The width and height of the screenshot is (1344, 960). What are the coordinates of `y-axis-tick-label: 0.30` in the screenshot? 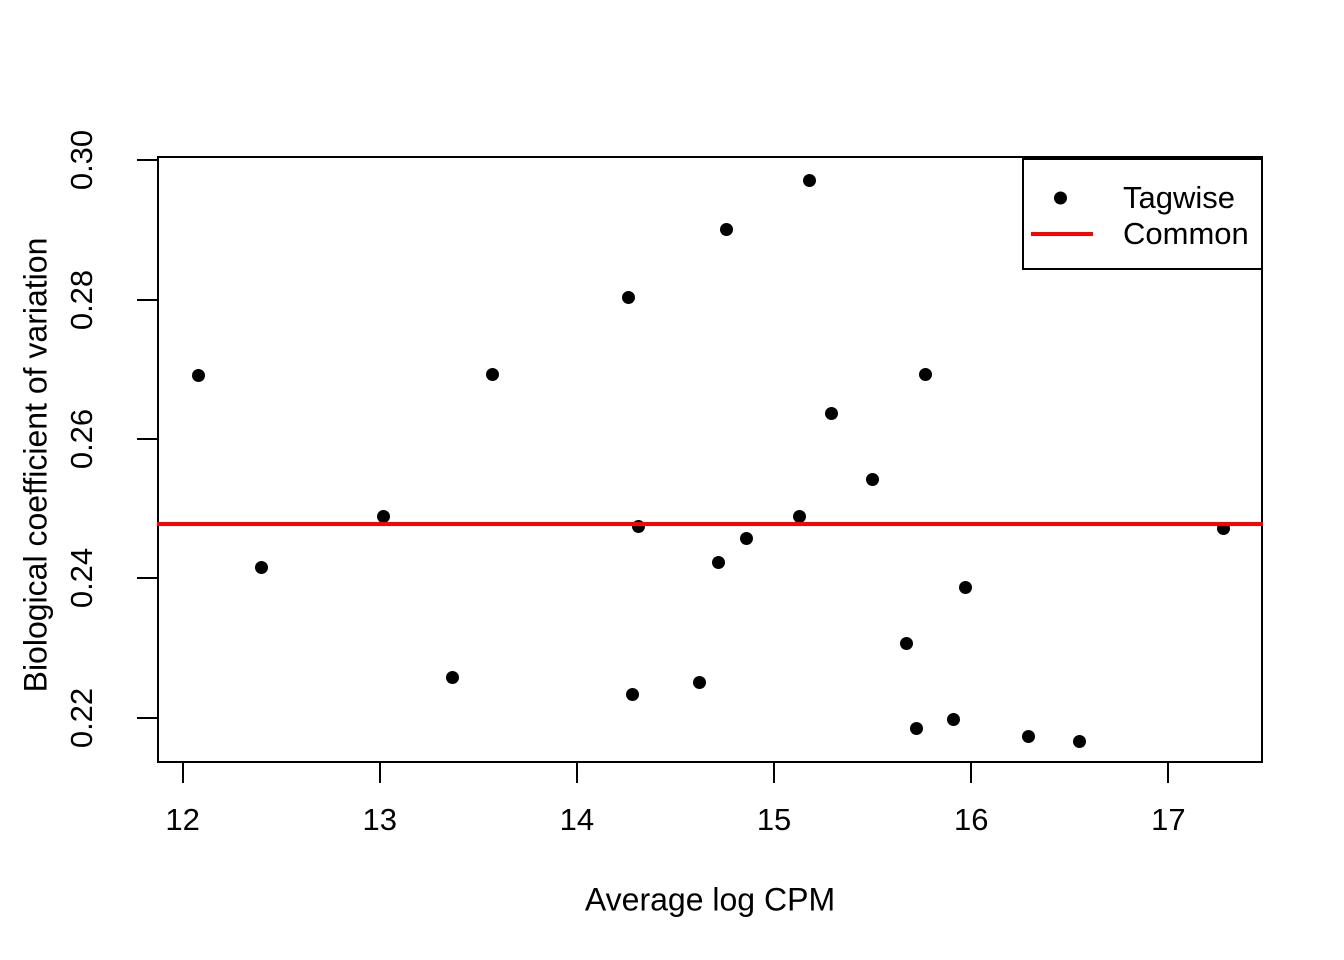 It's located at (81, 160).